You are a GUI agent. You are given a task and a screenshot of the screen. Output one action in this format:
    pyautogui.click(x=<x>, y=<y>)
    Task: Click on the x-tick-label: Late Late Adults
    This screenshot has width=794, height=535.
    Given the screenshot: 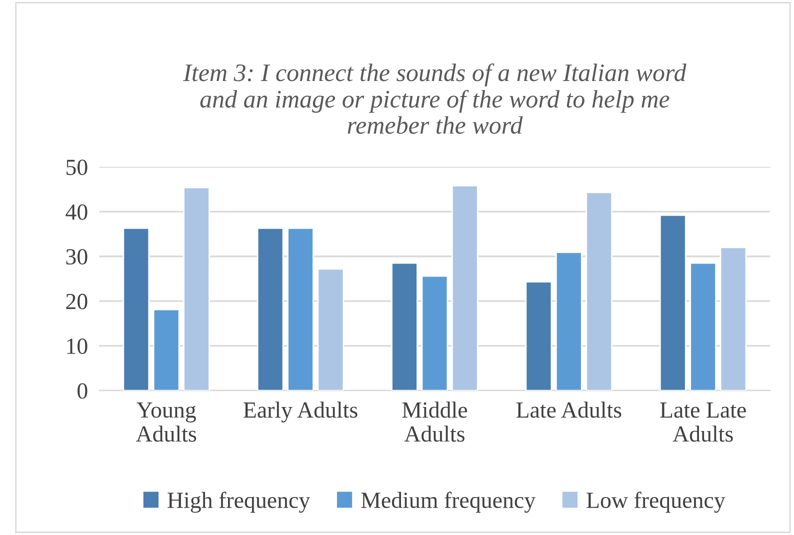 What is the action you would take?
    pyautogui.click(x=703, y=422)
    